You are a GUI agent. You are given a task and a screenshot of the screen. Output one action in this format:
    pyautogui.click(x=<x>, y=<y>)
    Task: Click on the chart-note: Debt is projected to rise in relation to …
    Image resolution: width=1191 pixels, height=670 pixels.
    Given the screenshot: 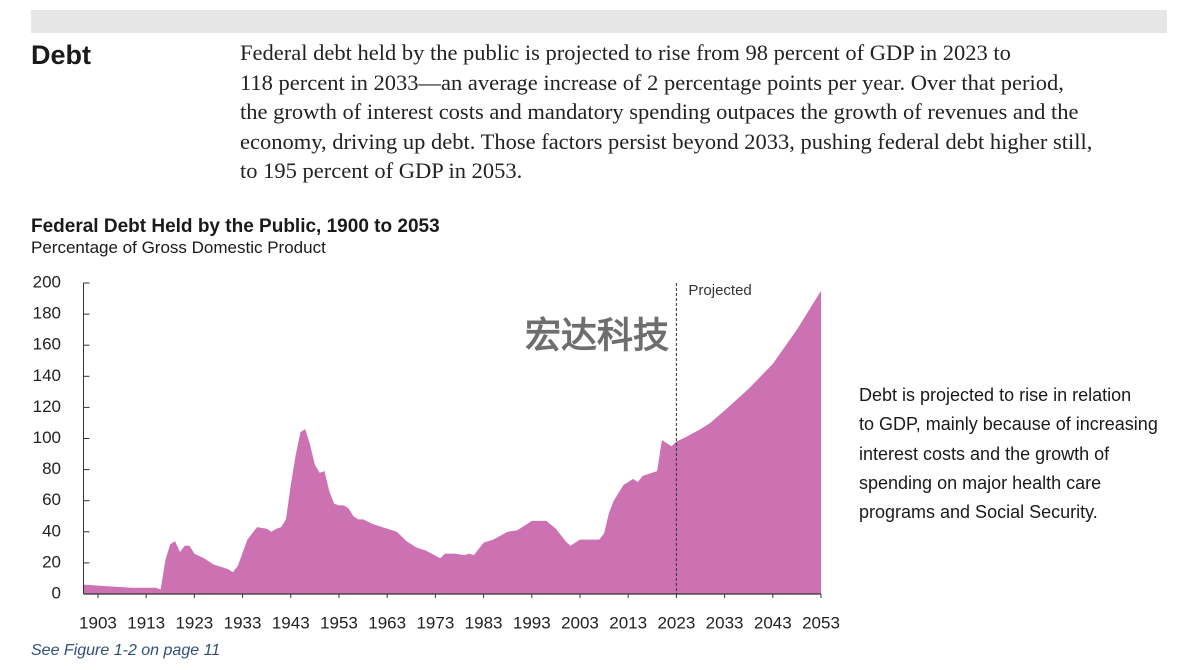 What is the action you would take?
    pyautogui.click(x=1008, y=454)
    